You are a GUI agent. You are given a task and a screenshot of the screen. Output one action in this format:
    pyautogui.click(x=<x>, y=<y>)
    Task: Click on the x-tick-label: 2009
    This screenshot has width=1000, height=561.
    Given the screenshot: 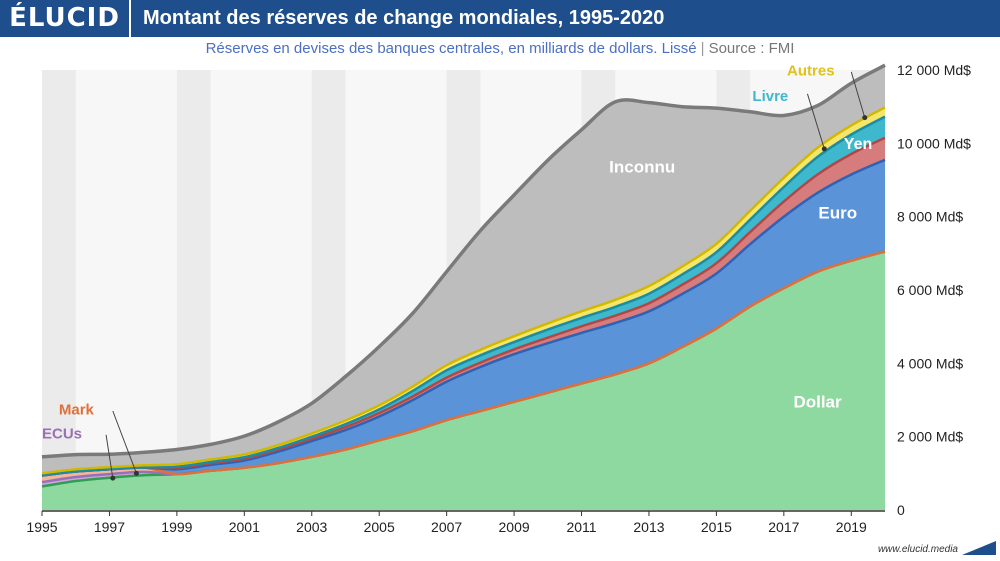 What is the action you would take?
    pyautogui.click(x=514, y=527)
    